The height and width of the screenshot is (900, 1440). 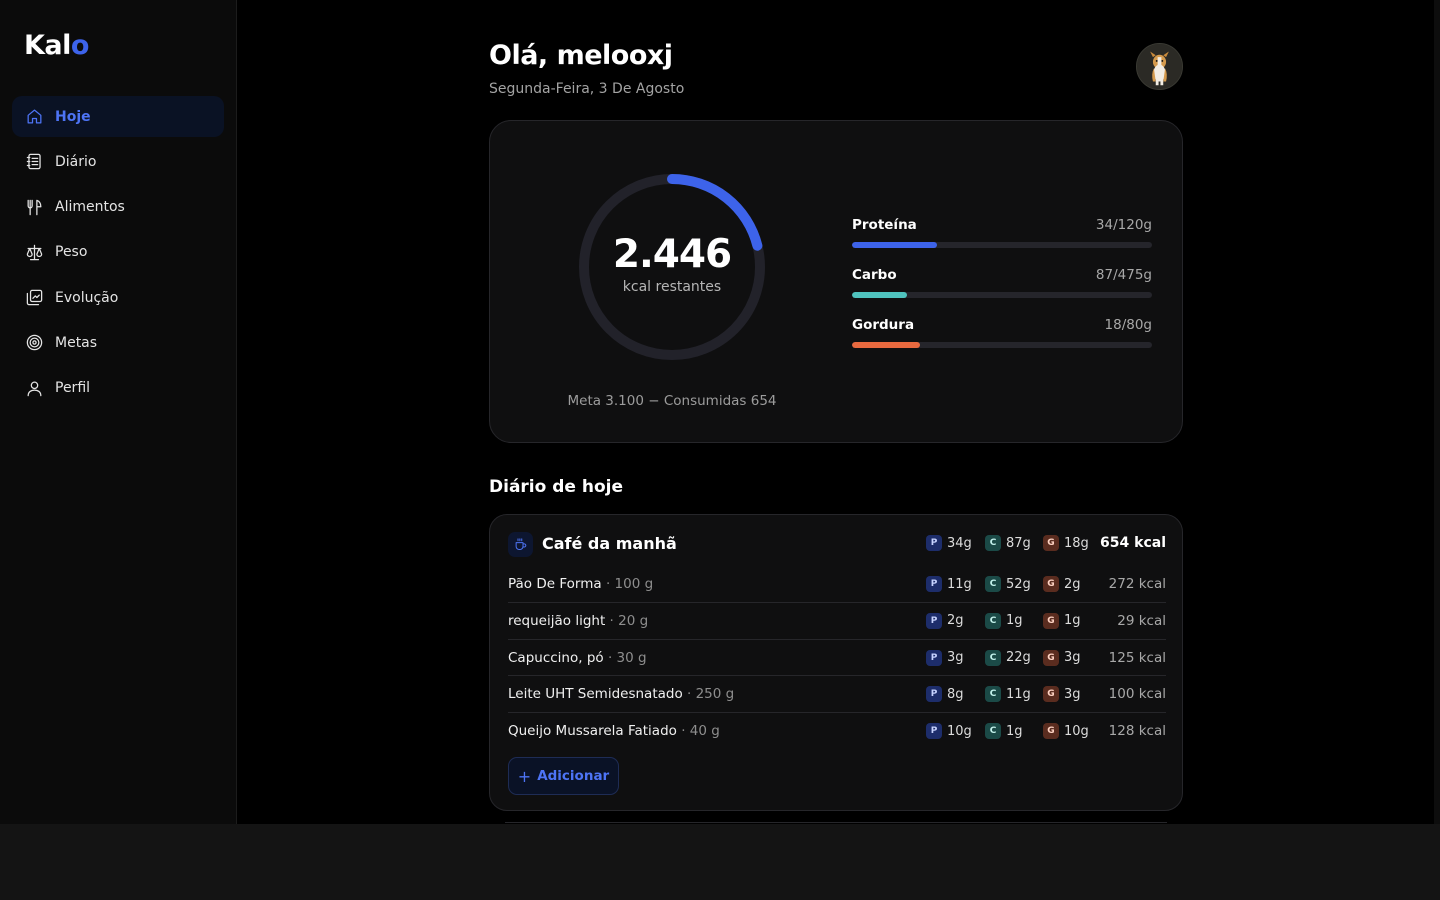 What do you see at coordinates (837, 544) in the screenshot?
I see `meal-header: Café da manhã P 34g C 87g G 18g 654 kcal` at bounding box center [837, 544].